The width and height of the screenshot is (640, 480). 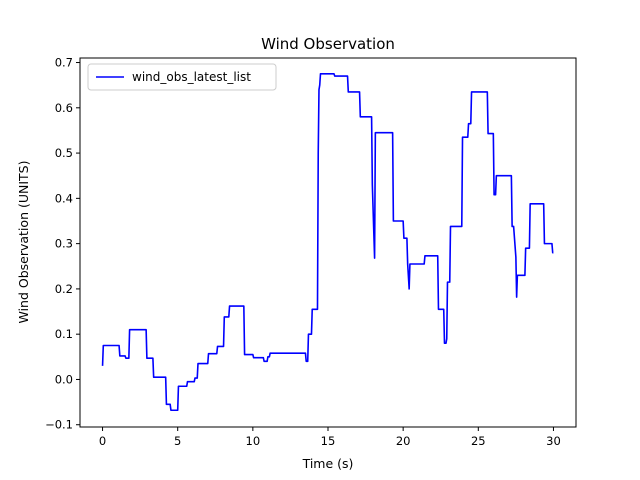 What do you see at coordinates (64, 334) in the screenshot?
I see `y-tick-label: 0.1` at bounding box center [64, 334].